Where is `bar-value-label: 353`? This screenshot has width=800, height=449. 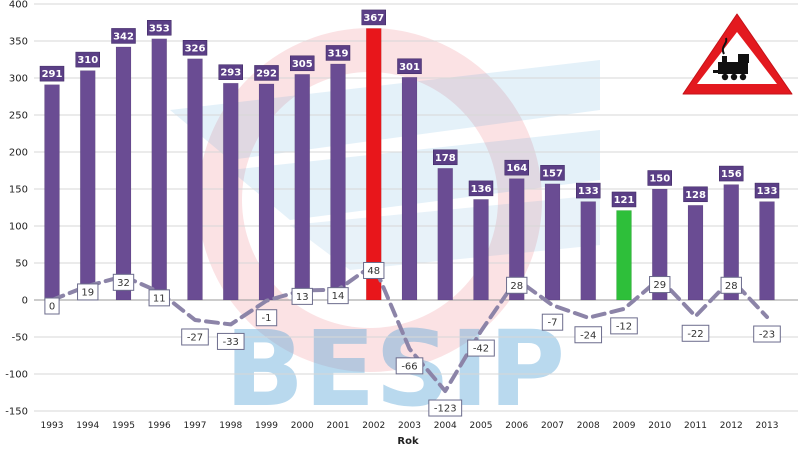
bar-value-label: 353 is located at coordinates (159, 28).